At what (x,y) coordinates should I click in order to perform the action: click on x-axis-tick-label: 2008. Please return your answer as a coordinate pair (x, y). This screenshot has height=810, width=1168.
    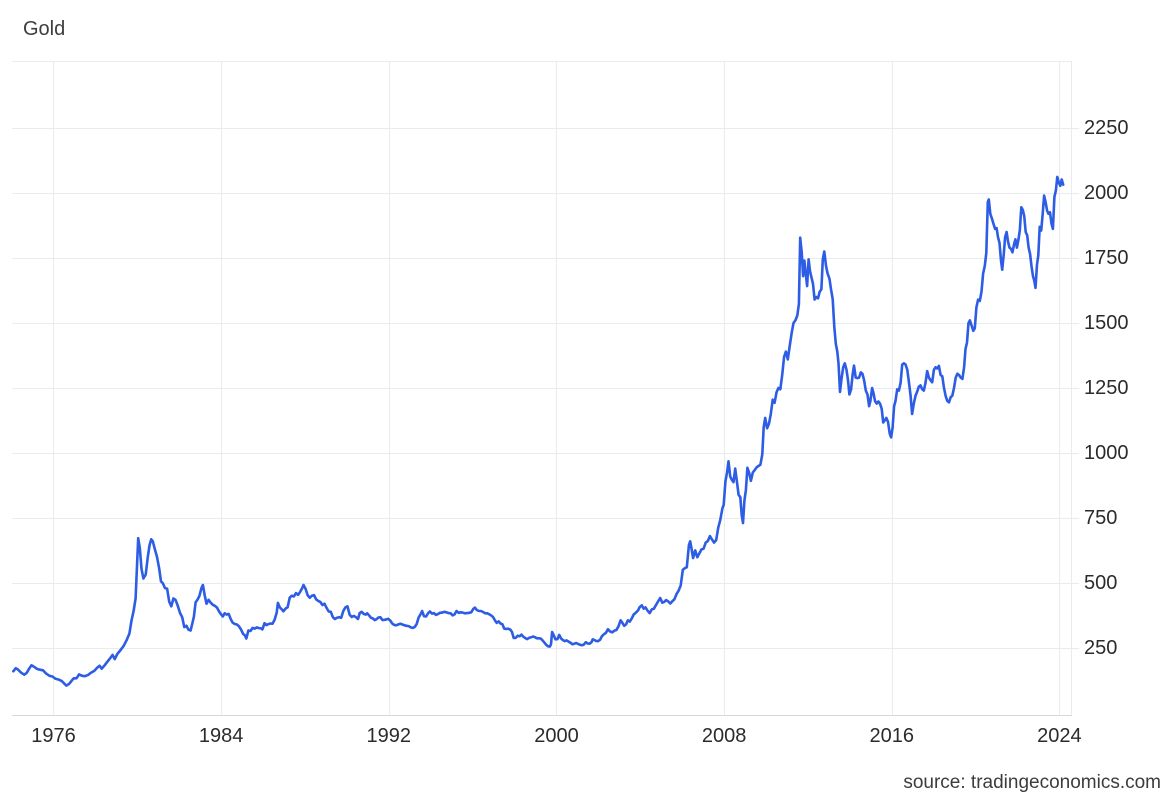
    Looking at the image, I should click on (724, 736).